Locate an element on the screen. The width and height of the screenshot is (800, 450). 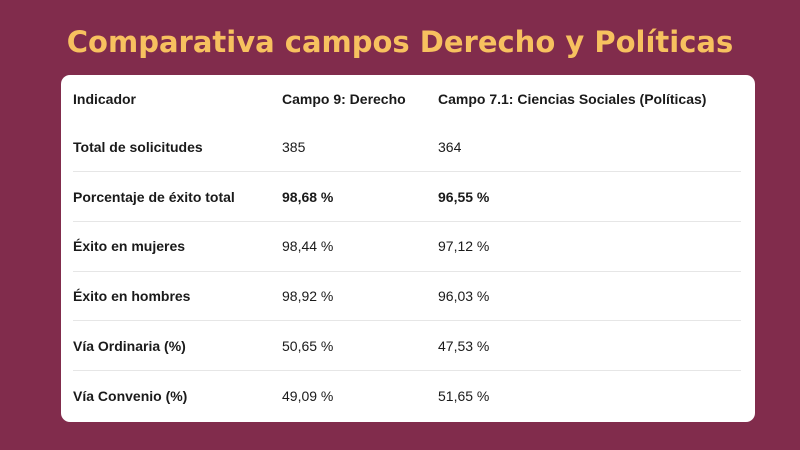
cell-derecho: 50,65 % is located at coordinates (308, 345).